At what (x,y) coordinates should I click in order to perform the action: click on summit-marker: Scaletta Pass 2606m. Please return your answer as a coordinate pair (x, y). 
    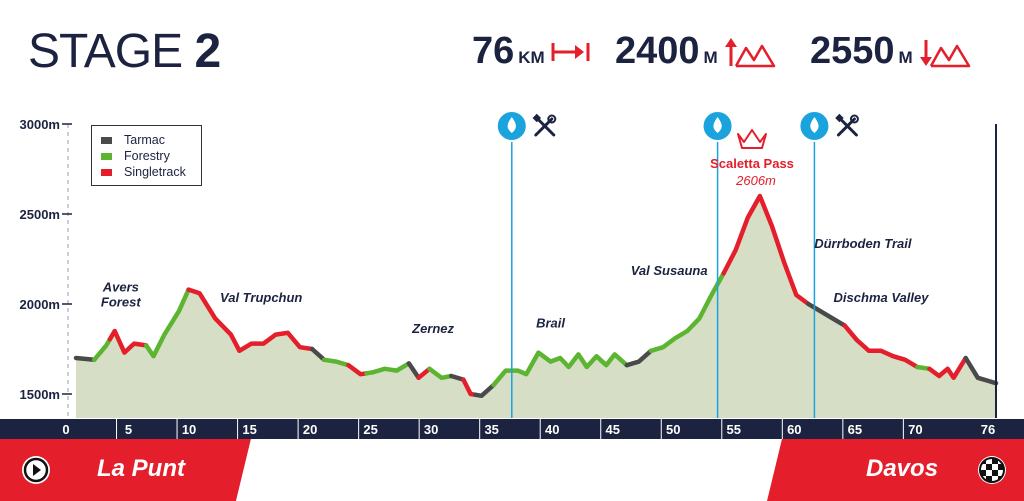
    Looking at the image, I should click on (752, 158).